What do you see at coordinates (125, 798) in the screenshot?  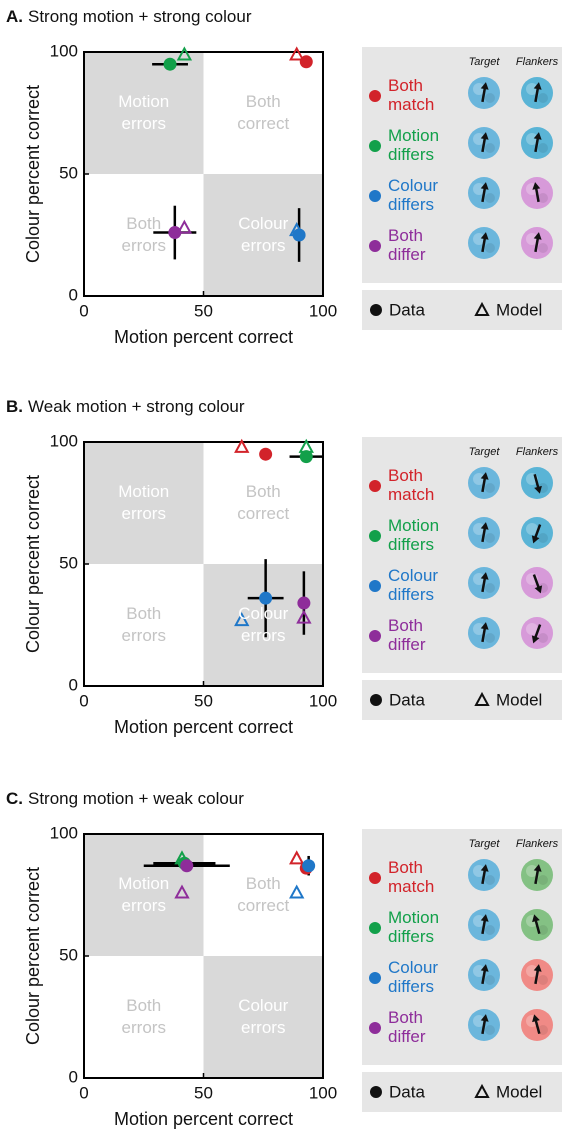 I see `panel-title: C. Strong motion + weak colour` at bounding box center [125, 798].